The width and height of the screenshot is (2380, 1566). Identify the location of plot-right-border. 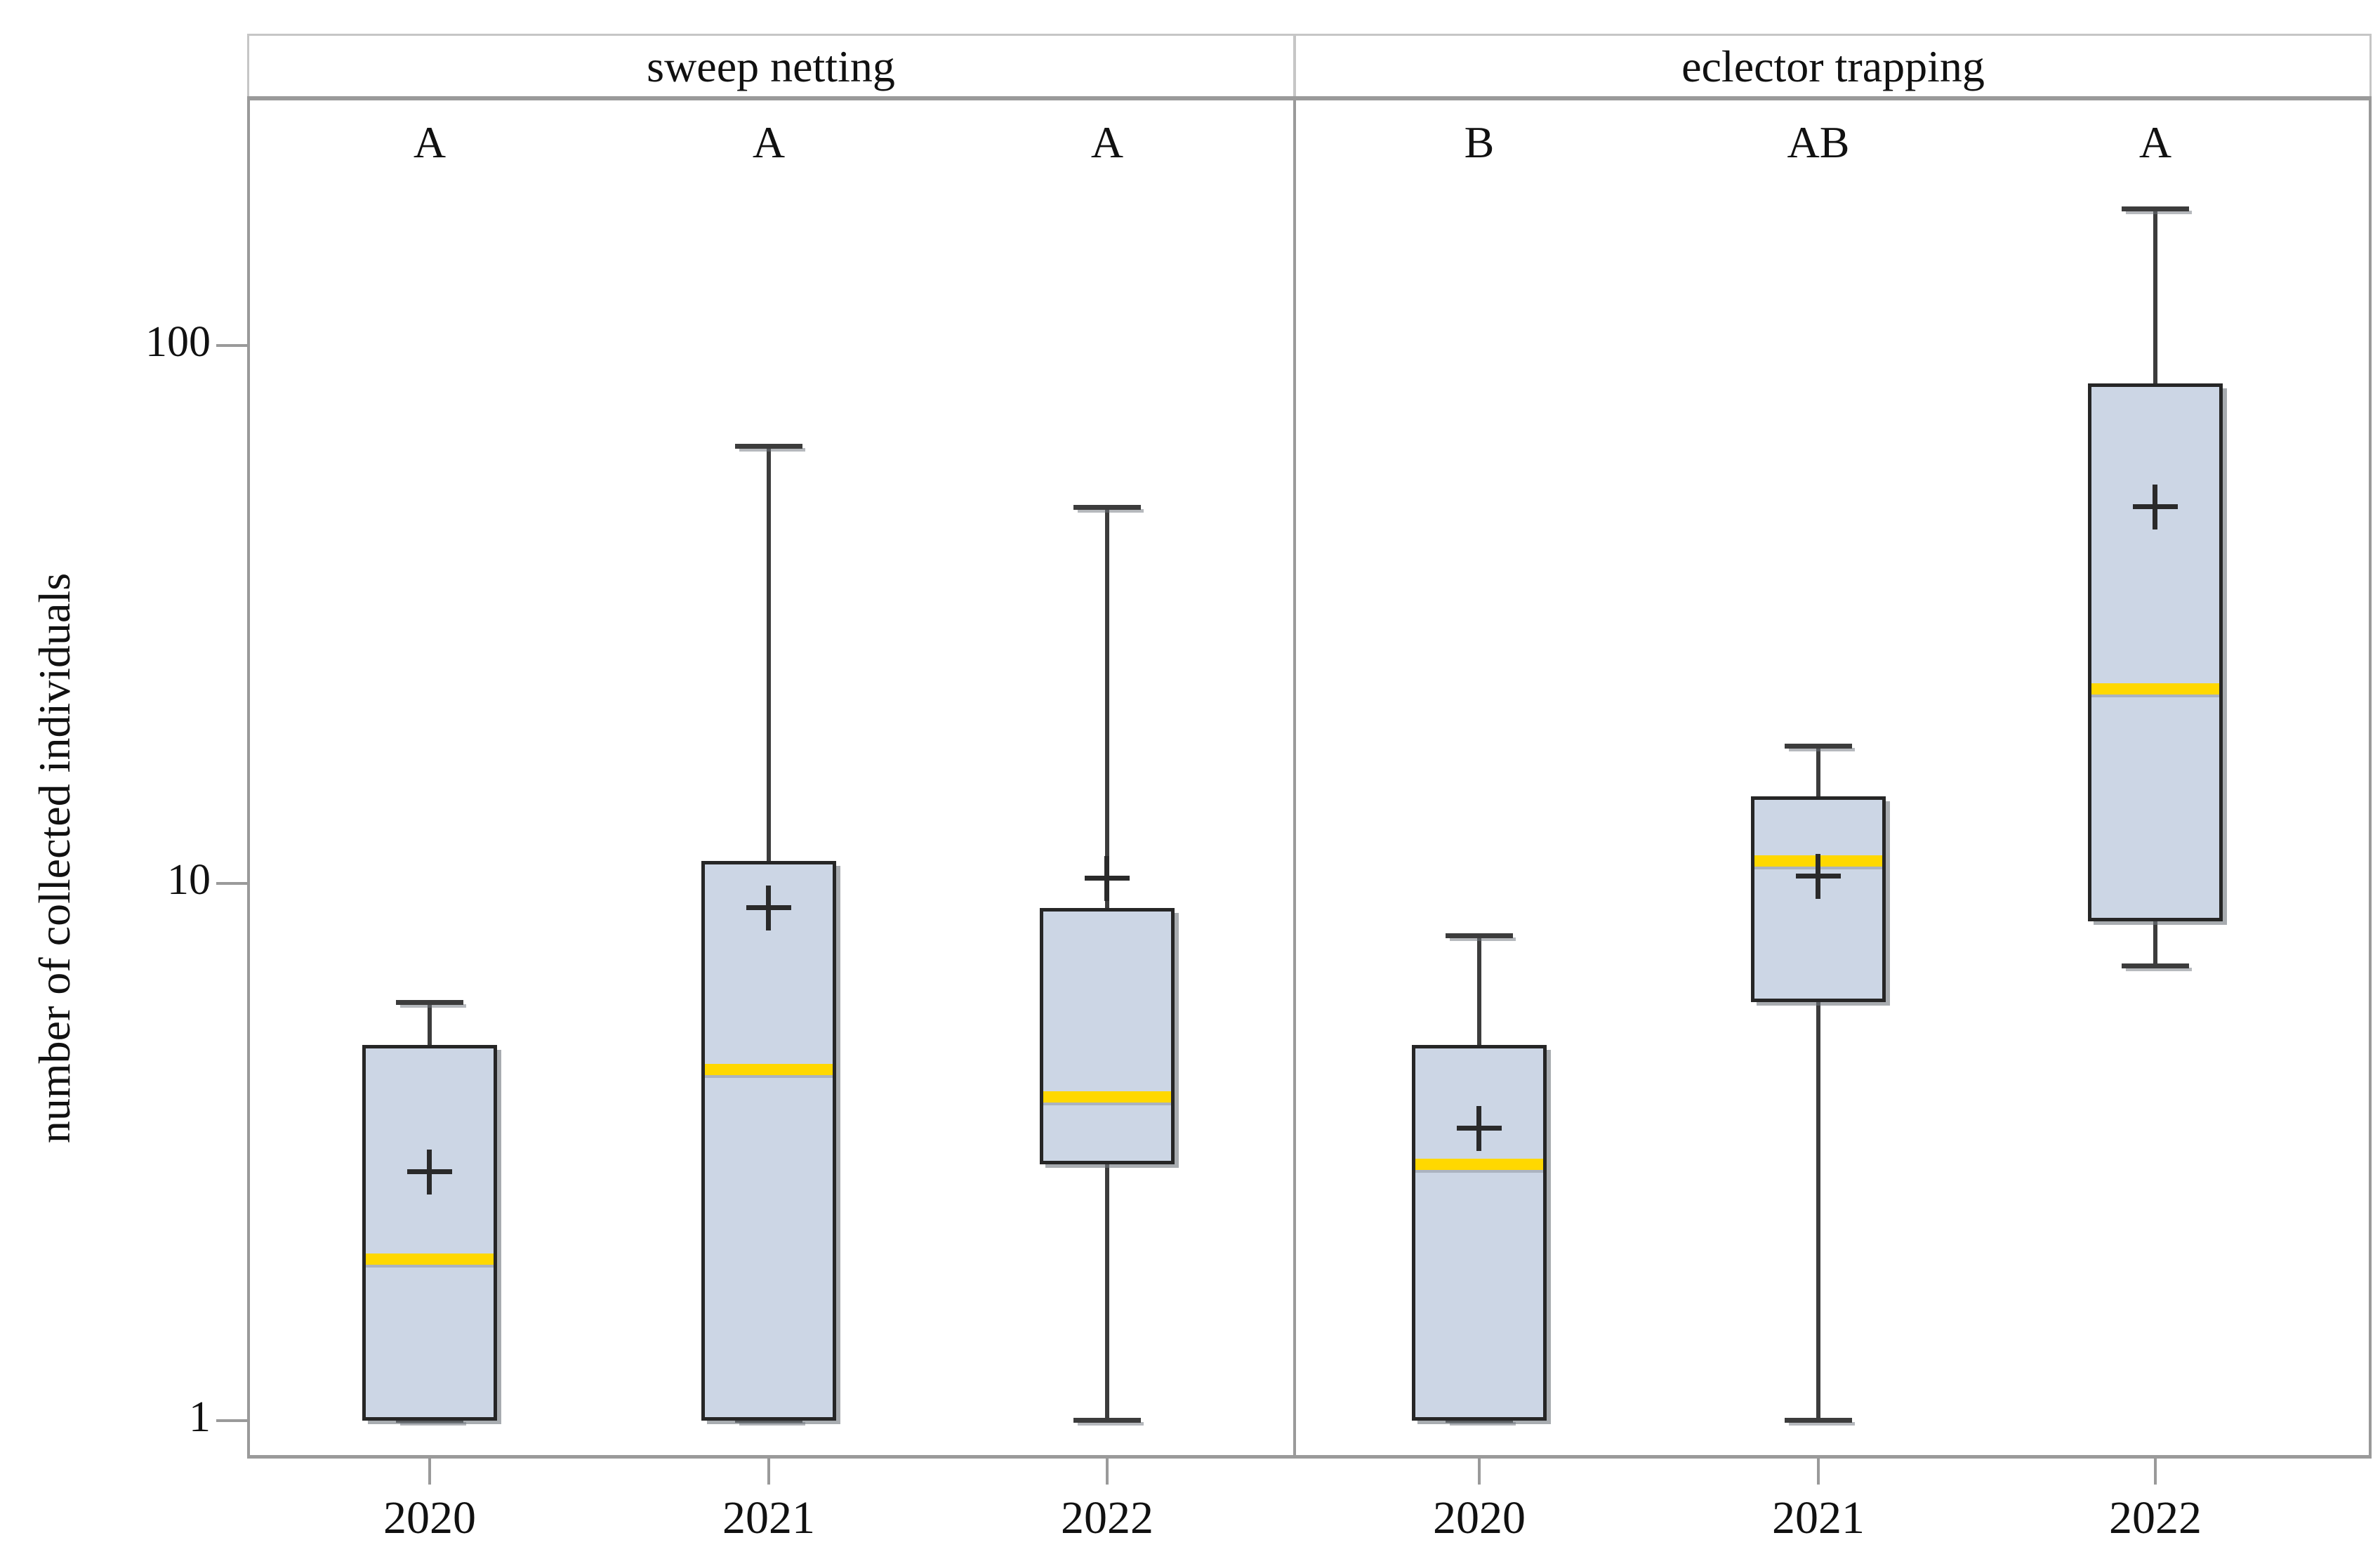
(2370, 779).